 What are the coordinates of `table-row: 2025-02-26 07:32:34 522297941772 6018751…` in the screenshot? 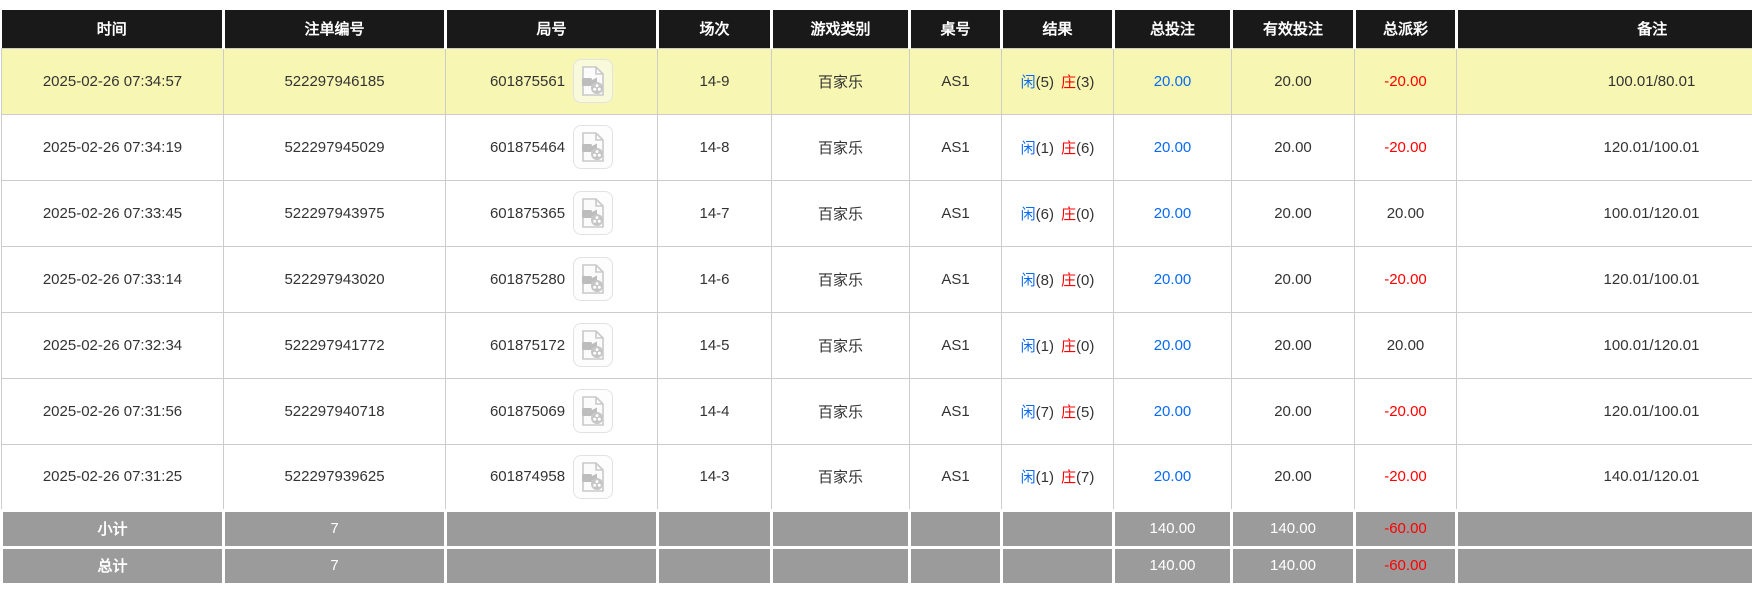 It's located at (876, 345).